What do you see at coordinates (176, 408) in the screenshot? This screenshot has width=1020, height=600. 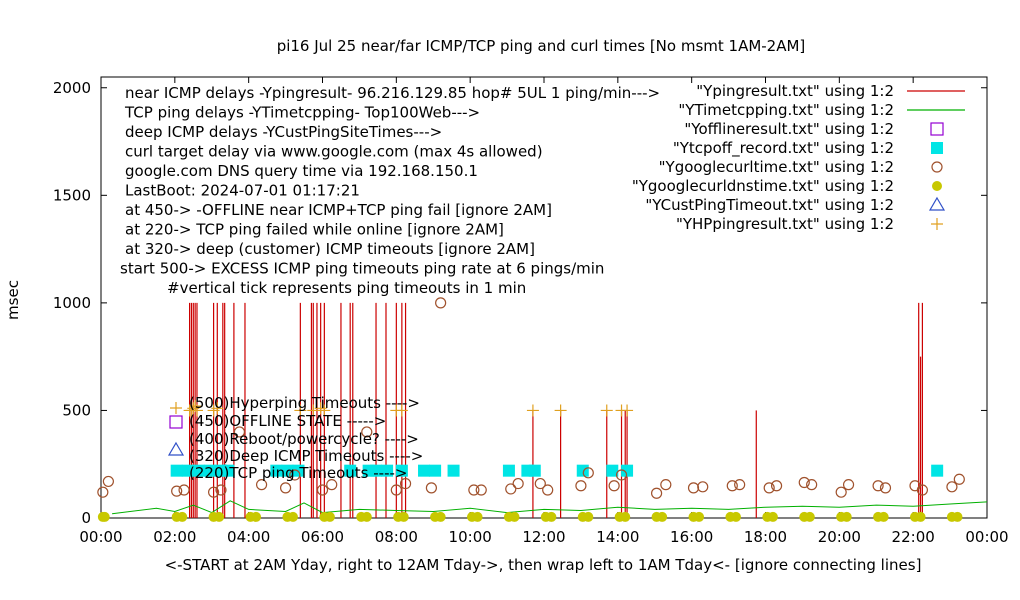 I see `hyperping-key-icon` at bounding box center [176, 408].